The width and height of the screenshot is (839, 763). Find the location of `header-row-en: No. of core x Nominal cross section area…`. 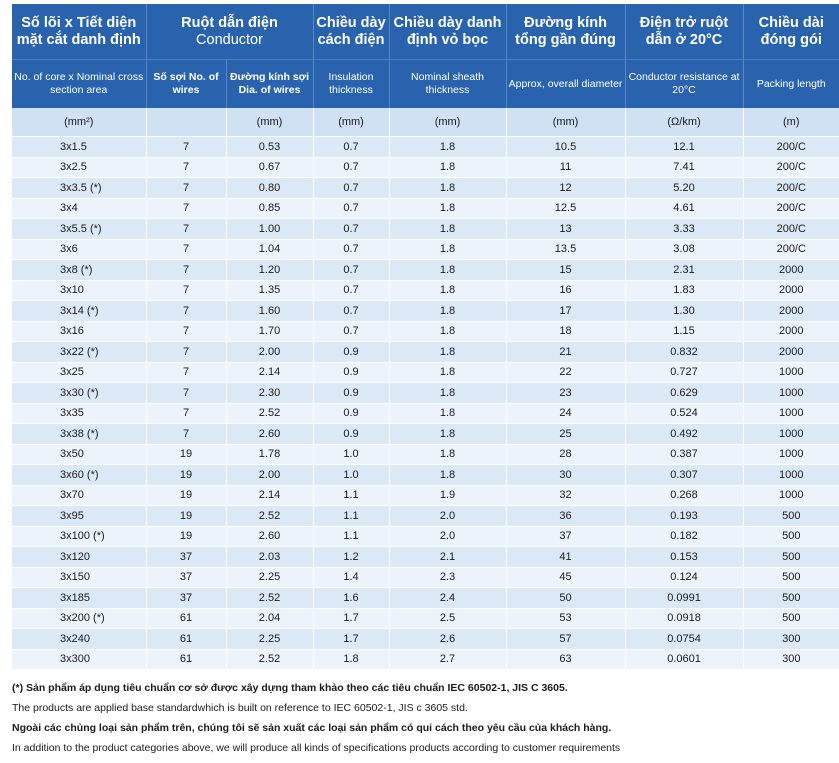

header-row-en: No. of core x Nominal cross section area… is located at coordinates (425, 83).